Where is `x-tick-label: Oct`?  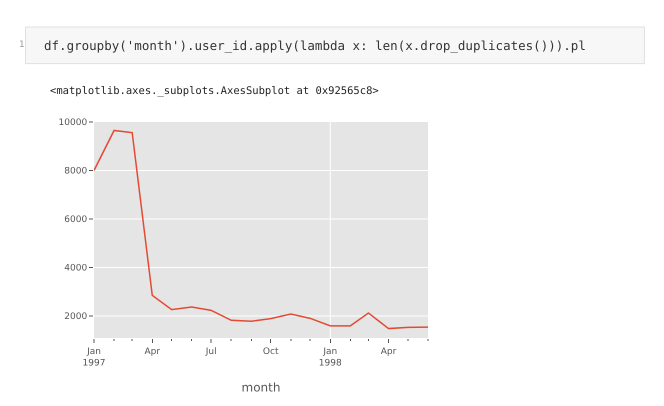 x-tick-label: Oct is located at coordinates (270, 351).